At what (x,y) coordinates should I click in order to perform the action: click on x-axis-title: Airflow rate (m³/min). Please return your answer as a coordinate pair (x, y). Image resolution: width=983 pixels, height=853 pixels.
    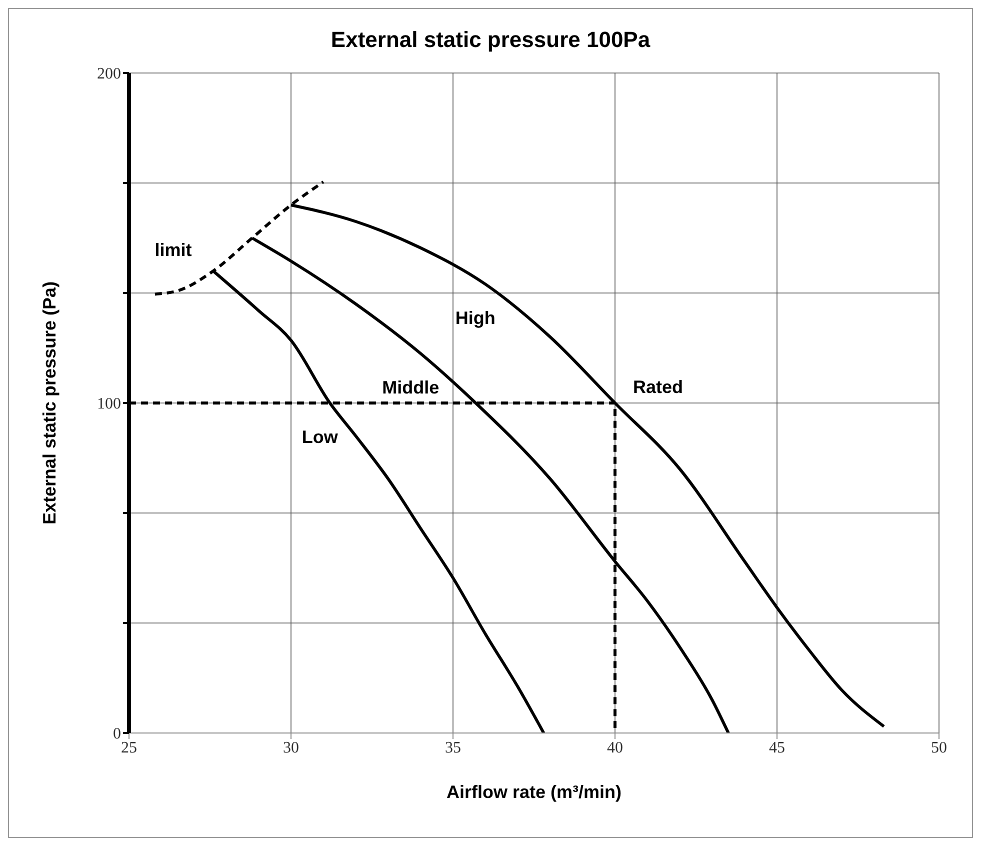
    Looking at the image, I should click on (534, 792).